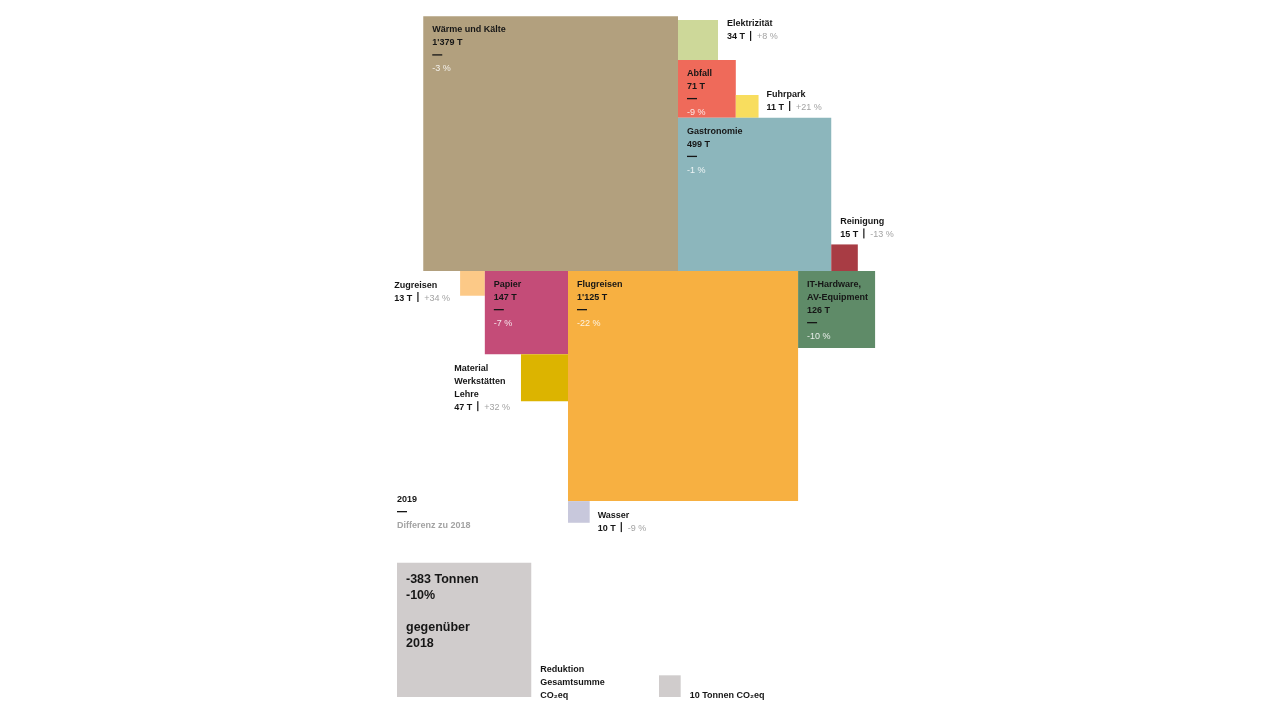 This screenshot has width=1280, height=713. What do you see at coordinates (700, 72) in the screenshot?
I see `category-label: Abfall` at bounding box center [700, 72].